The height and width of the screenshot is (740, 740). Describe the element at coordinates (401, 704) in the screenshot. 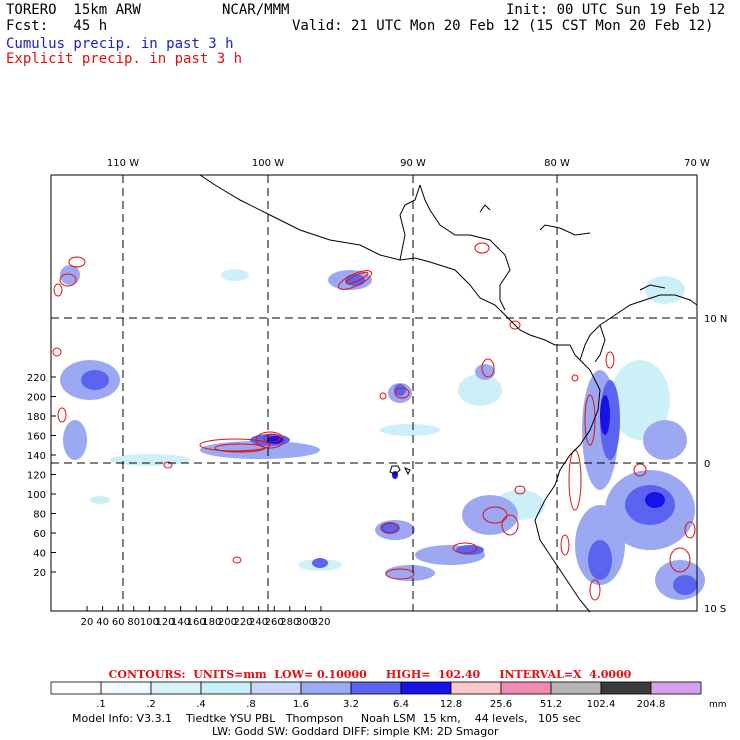

I see `colorbar-label: 6.4` at that location.